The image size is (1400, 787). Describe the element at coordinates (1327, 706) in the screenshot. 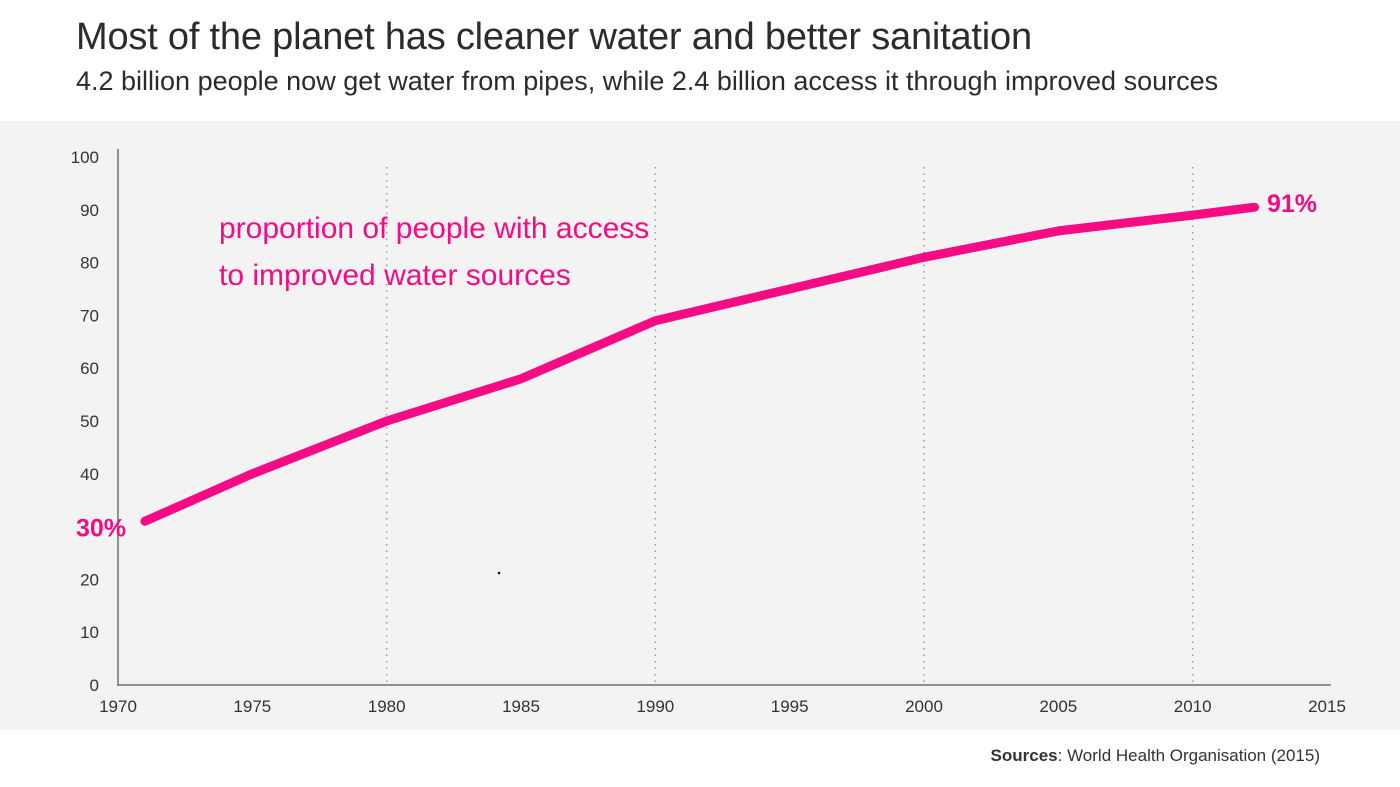

I see `x-tick-label-2015: 2015` at that location.